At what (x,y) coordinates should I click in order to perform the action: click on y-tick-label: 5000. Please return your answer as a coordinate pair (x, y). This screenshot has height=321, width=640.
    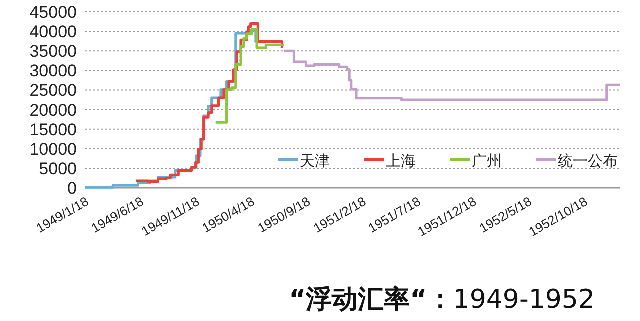
    Looking at the image, I should click on (58, 168).